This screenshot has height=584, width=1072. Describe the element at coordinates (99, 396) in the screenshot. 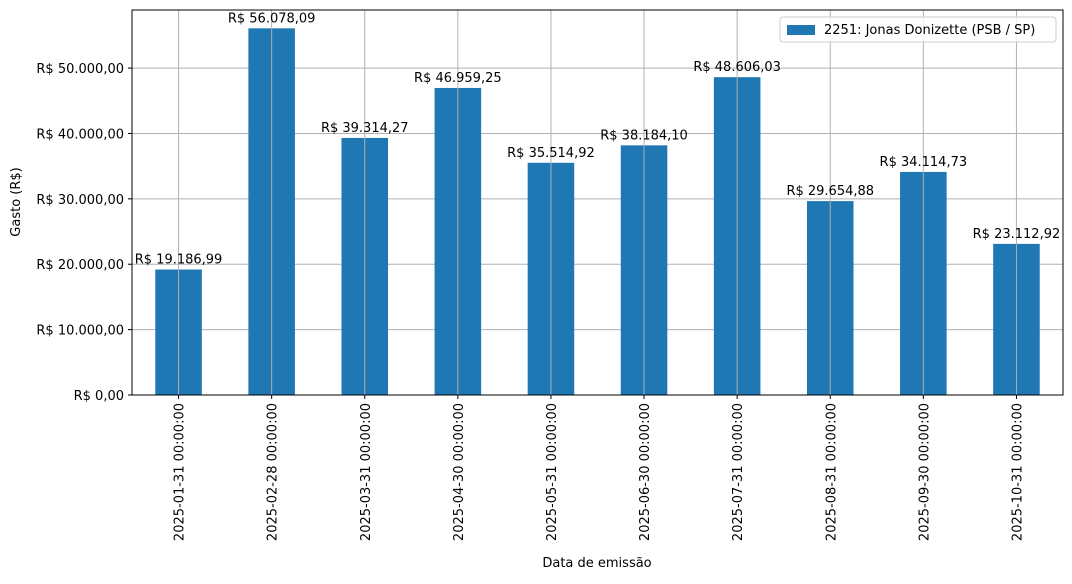

I see `y-tick-label: R$ 0,00` at that location.